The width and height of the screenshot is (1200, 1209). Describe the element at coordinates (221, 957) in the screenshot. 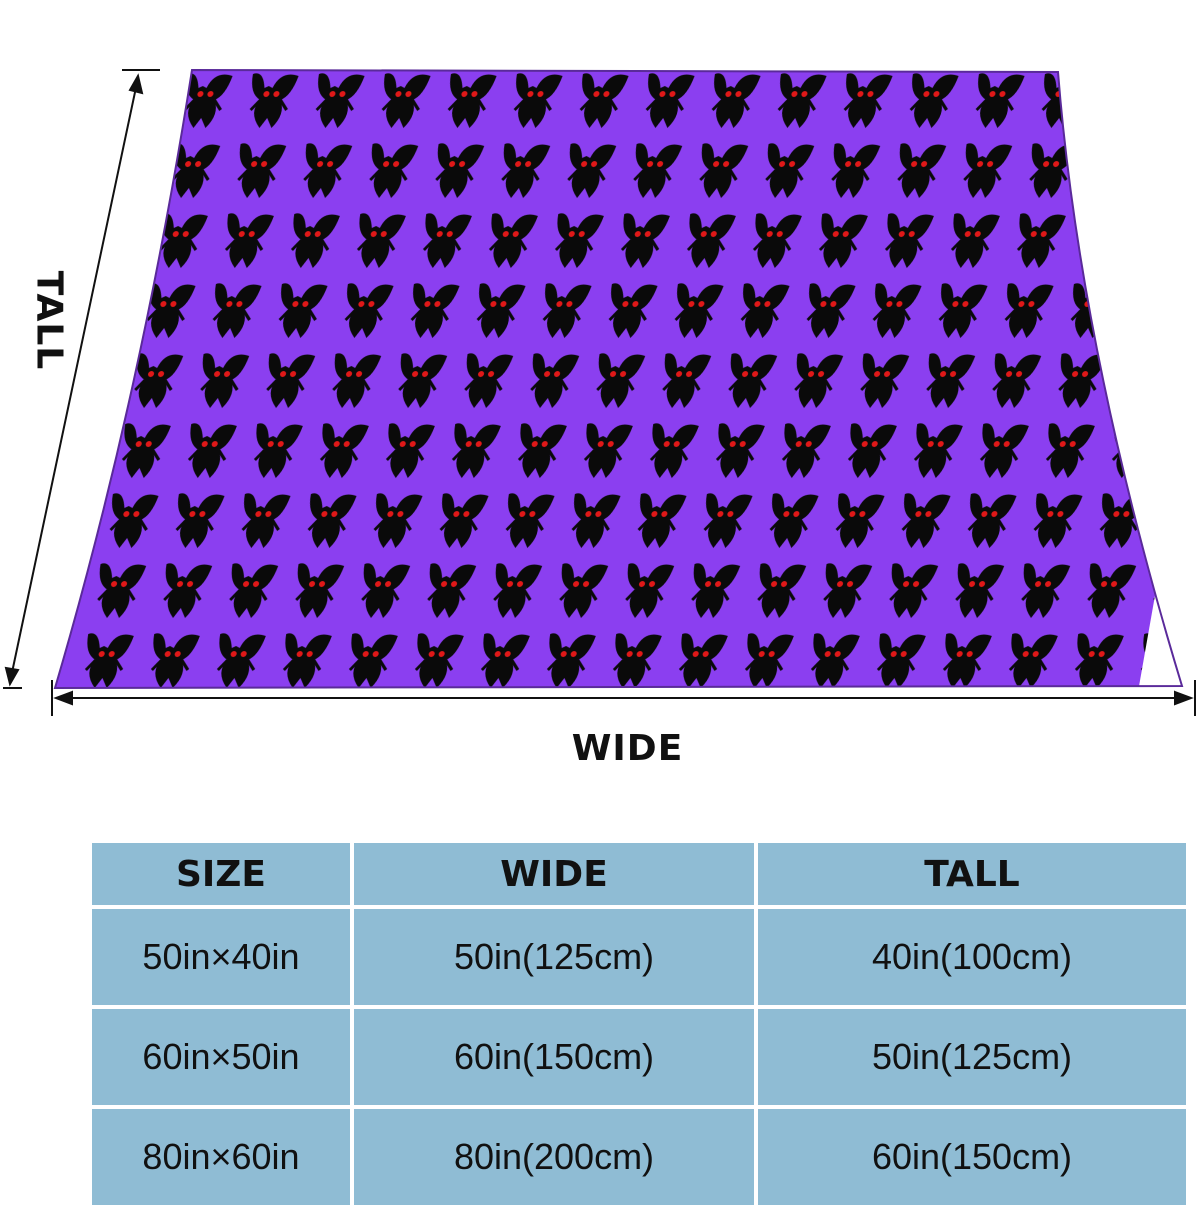

I see `cell-size: 50in×40in` at that location.